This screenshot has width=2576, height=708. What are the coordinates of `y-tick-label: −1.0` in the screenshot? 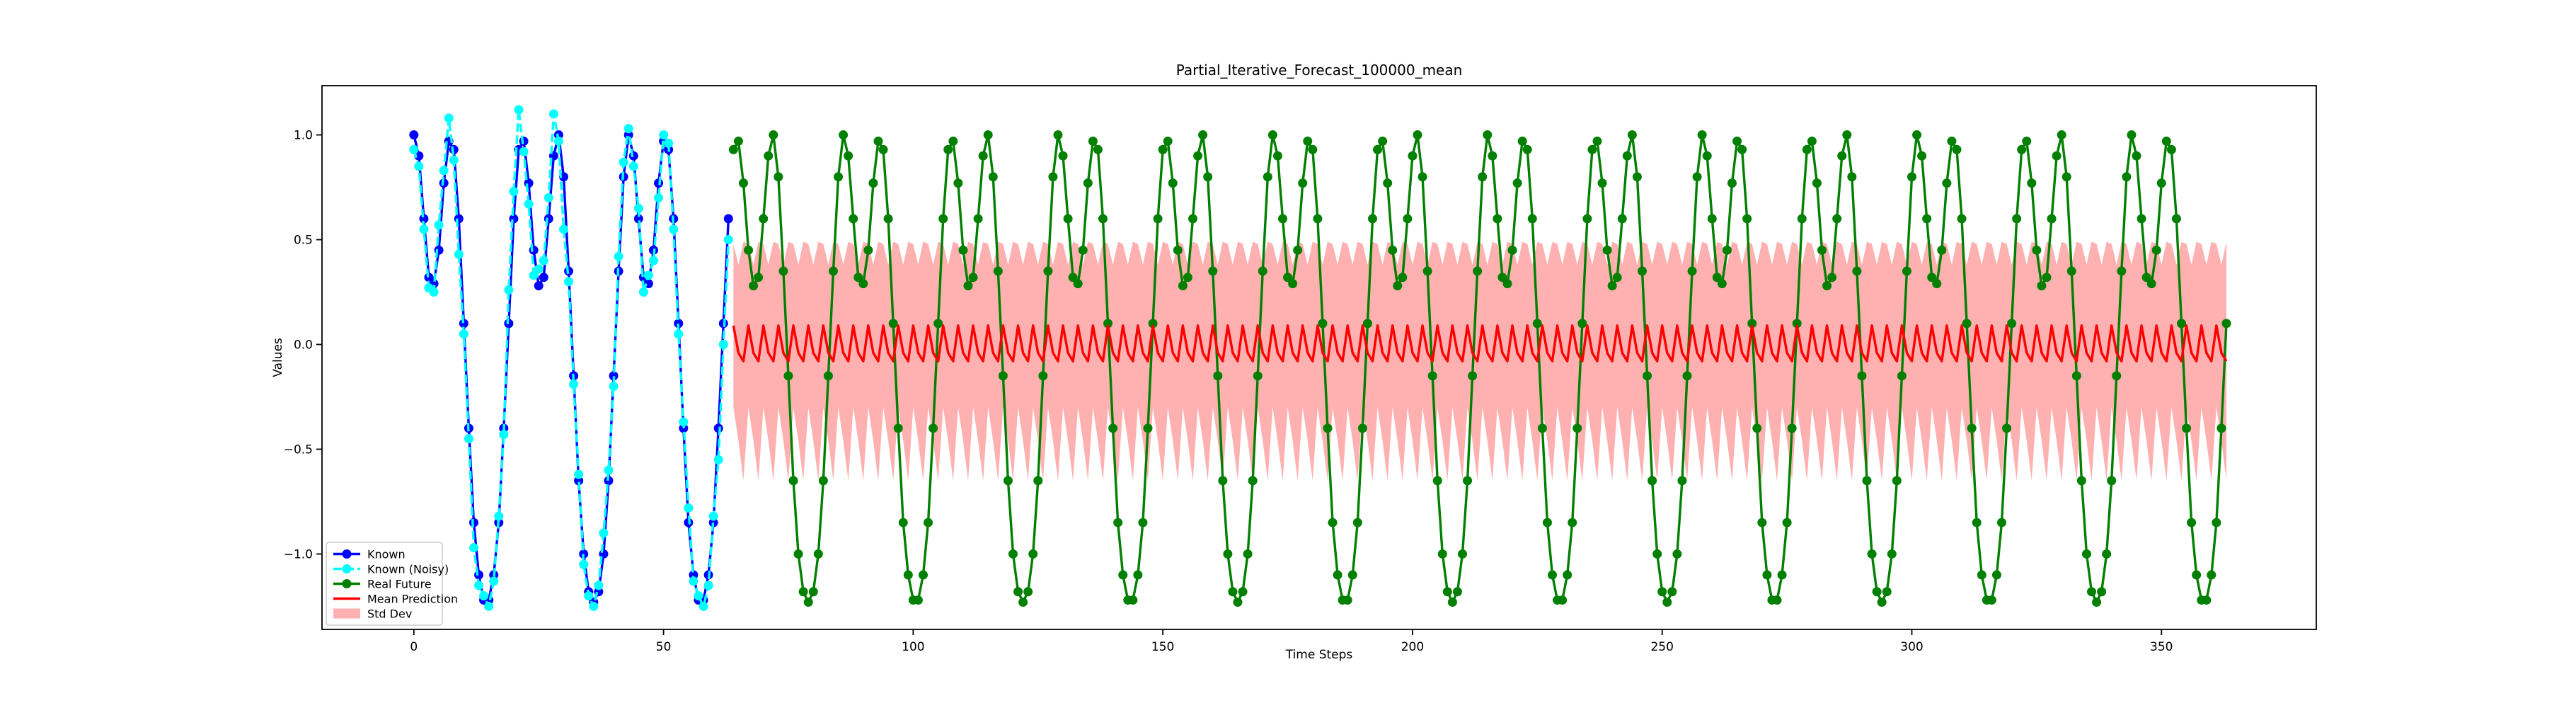 It's located at (298, 554).